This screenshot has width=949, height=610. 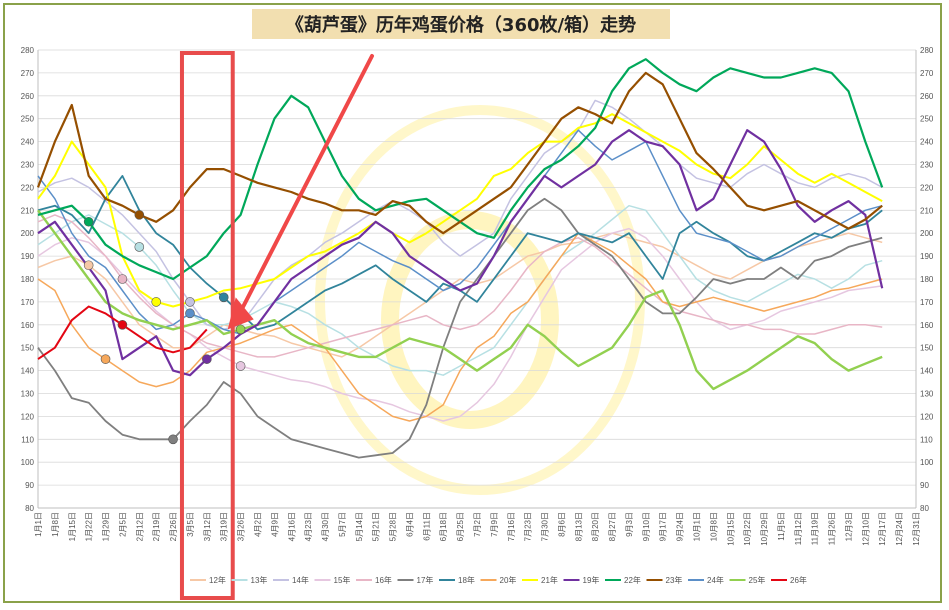 I want to click on x-tick-label: 4月16日, so click(x=291, y=526).